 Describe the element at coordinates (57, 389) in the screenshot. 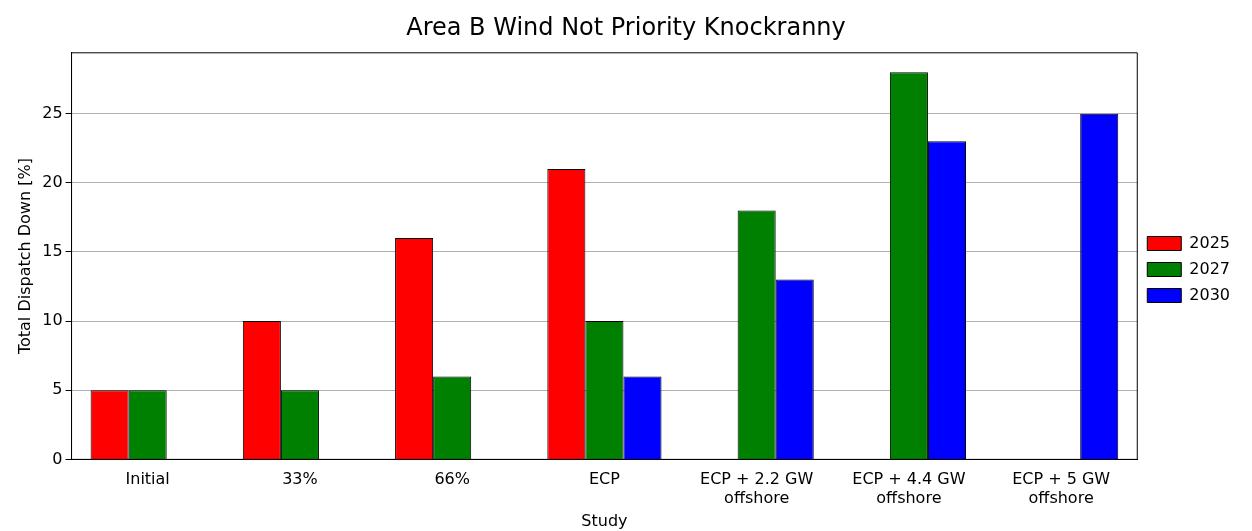

I see `y-tick-label: 5` at that location.